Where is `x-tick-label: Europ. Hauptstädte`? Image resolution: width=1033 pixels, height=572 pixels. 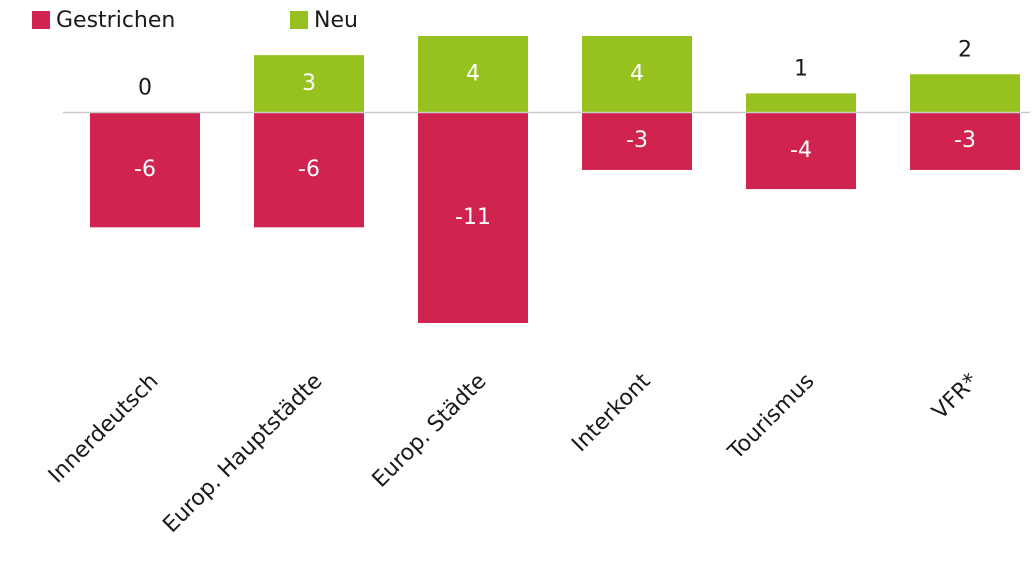 x-tick-label: Europ. Hauptstädte is located at coordinates (242, 453).